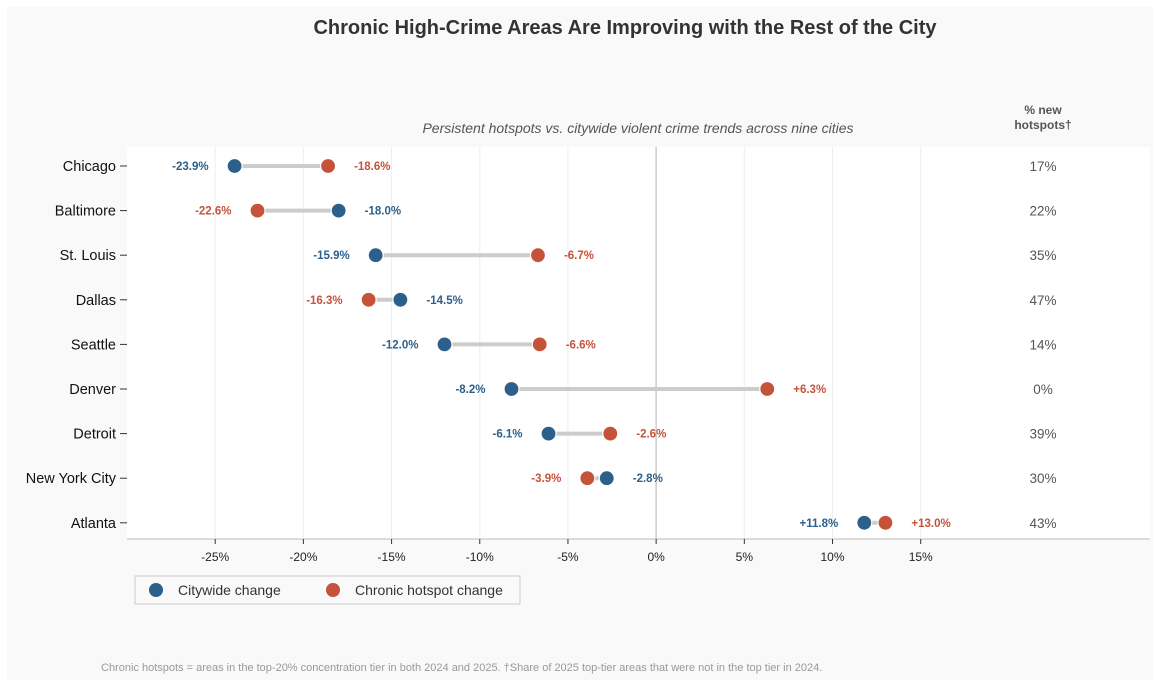 The width and height of the screenshot is (1154, 681). I want to click on hotspot-value-label: -18.6%, so click(372, 167).